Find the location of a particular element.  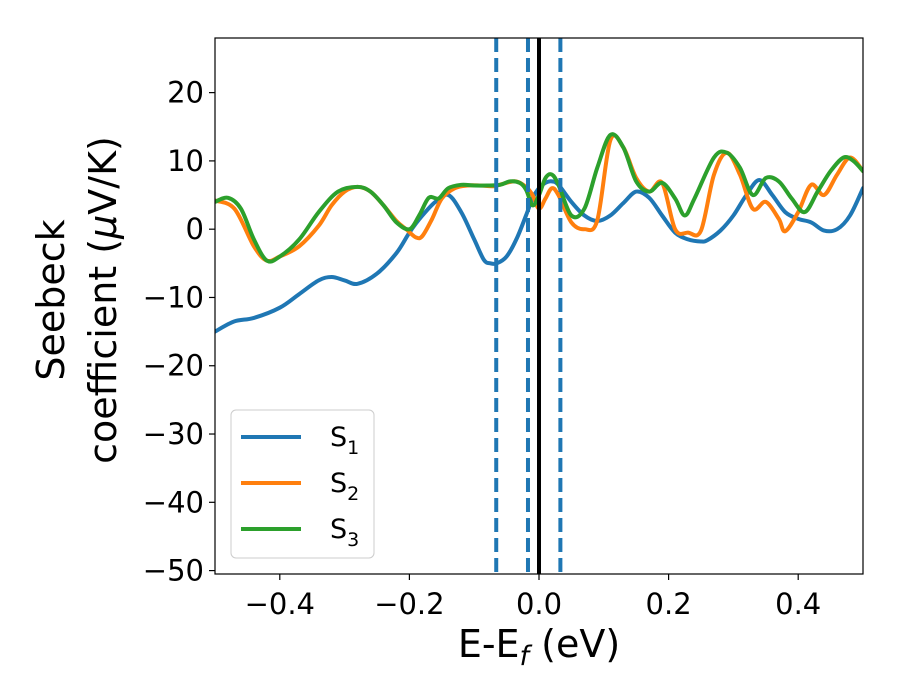

legend: S1 S2 S3 is located at coordinates (302, 484).